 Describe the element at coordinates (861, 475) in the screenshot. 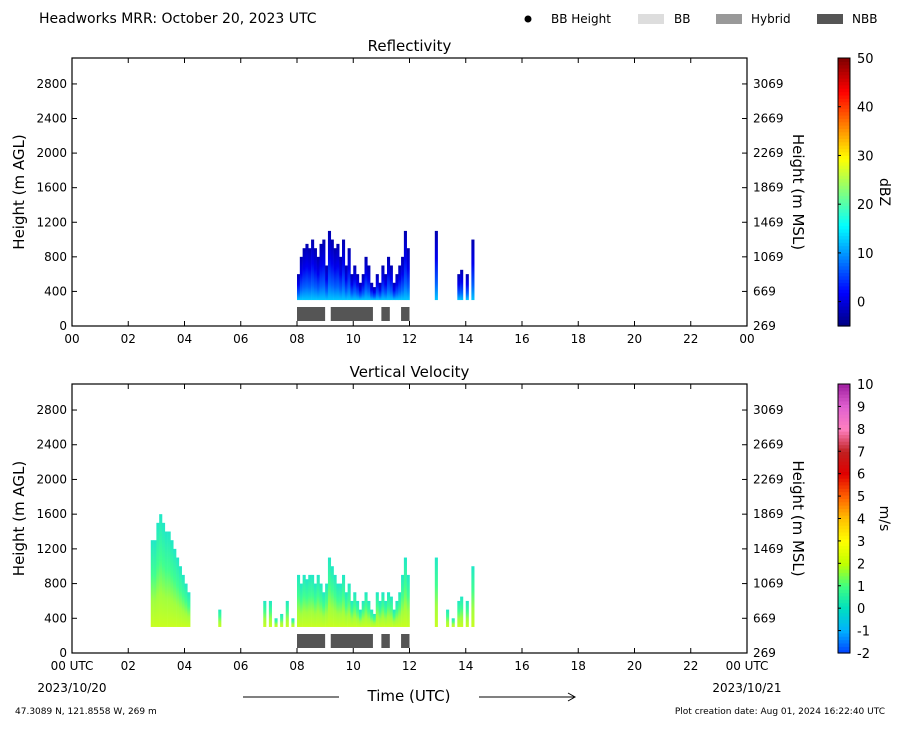

I see `colorbar-tick-label: 6` at that location.